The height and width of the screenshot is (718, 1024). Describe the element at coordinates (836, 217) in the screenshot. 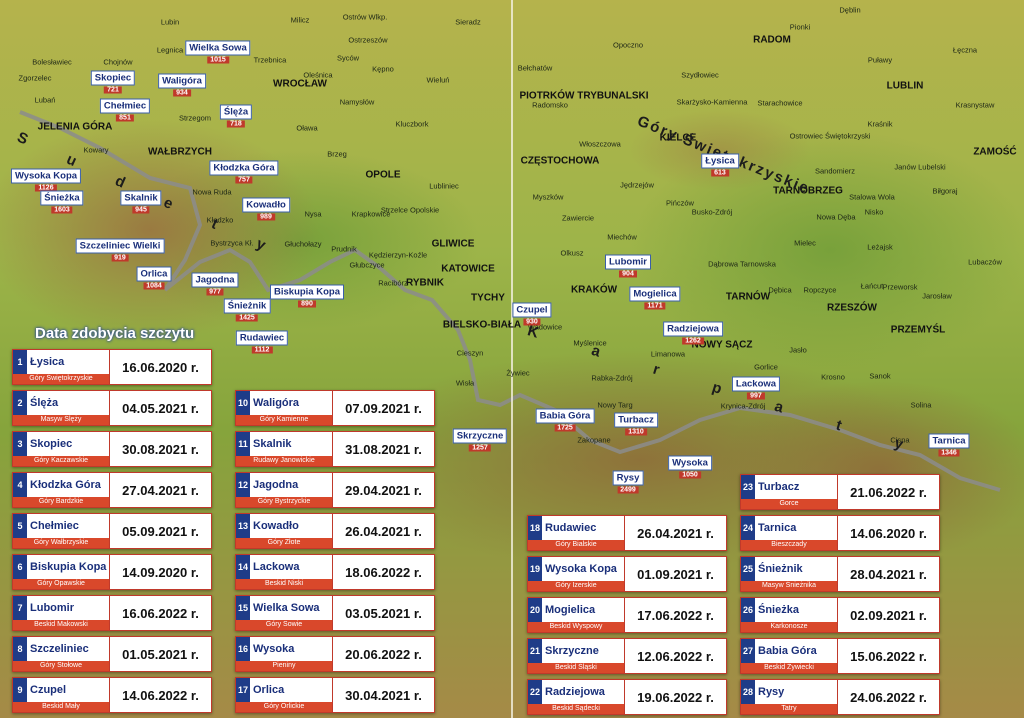

I see `town-label: Nowa Dęba` at that location.